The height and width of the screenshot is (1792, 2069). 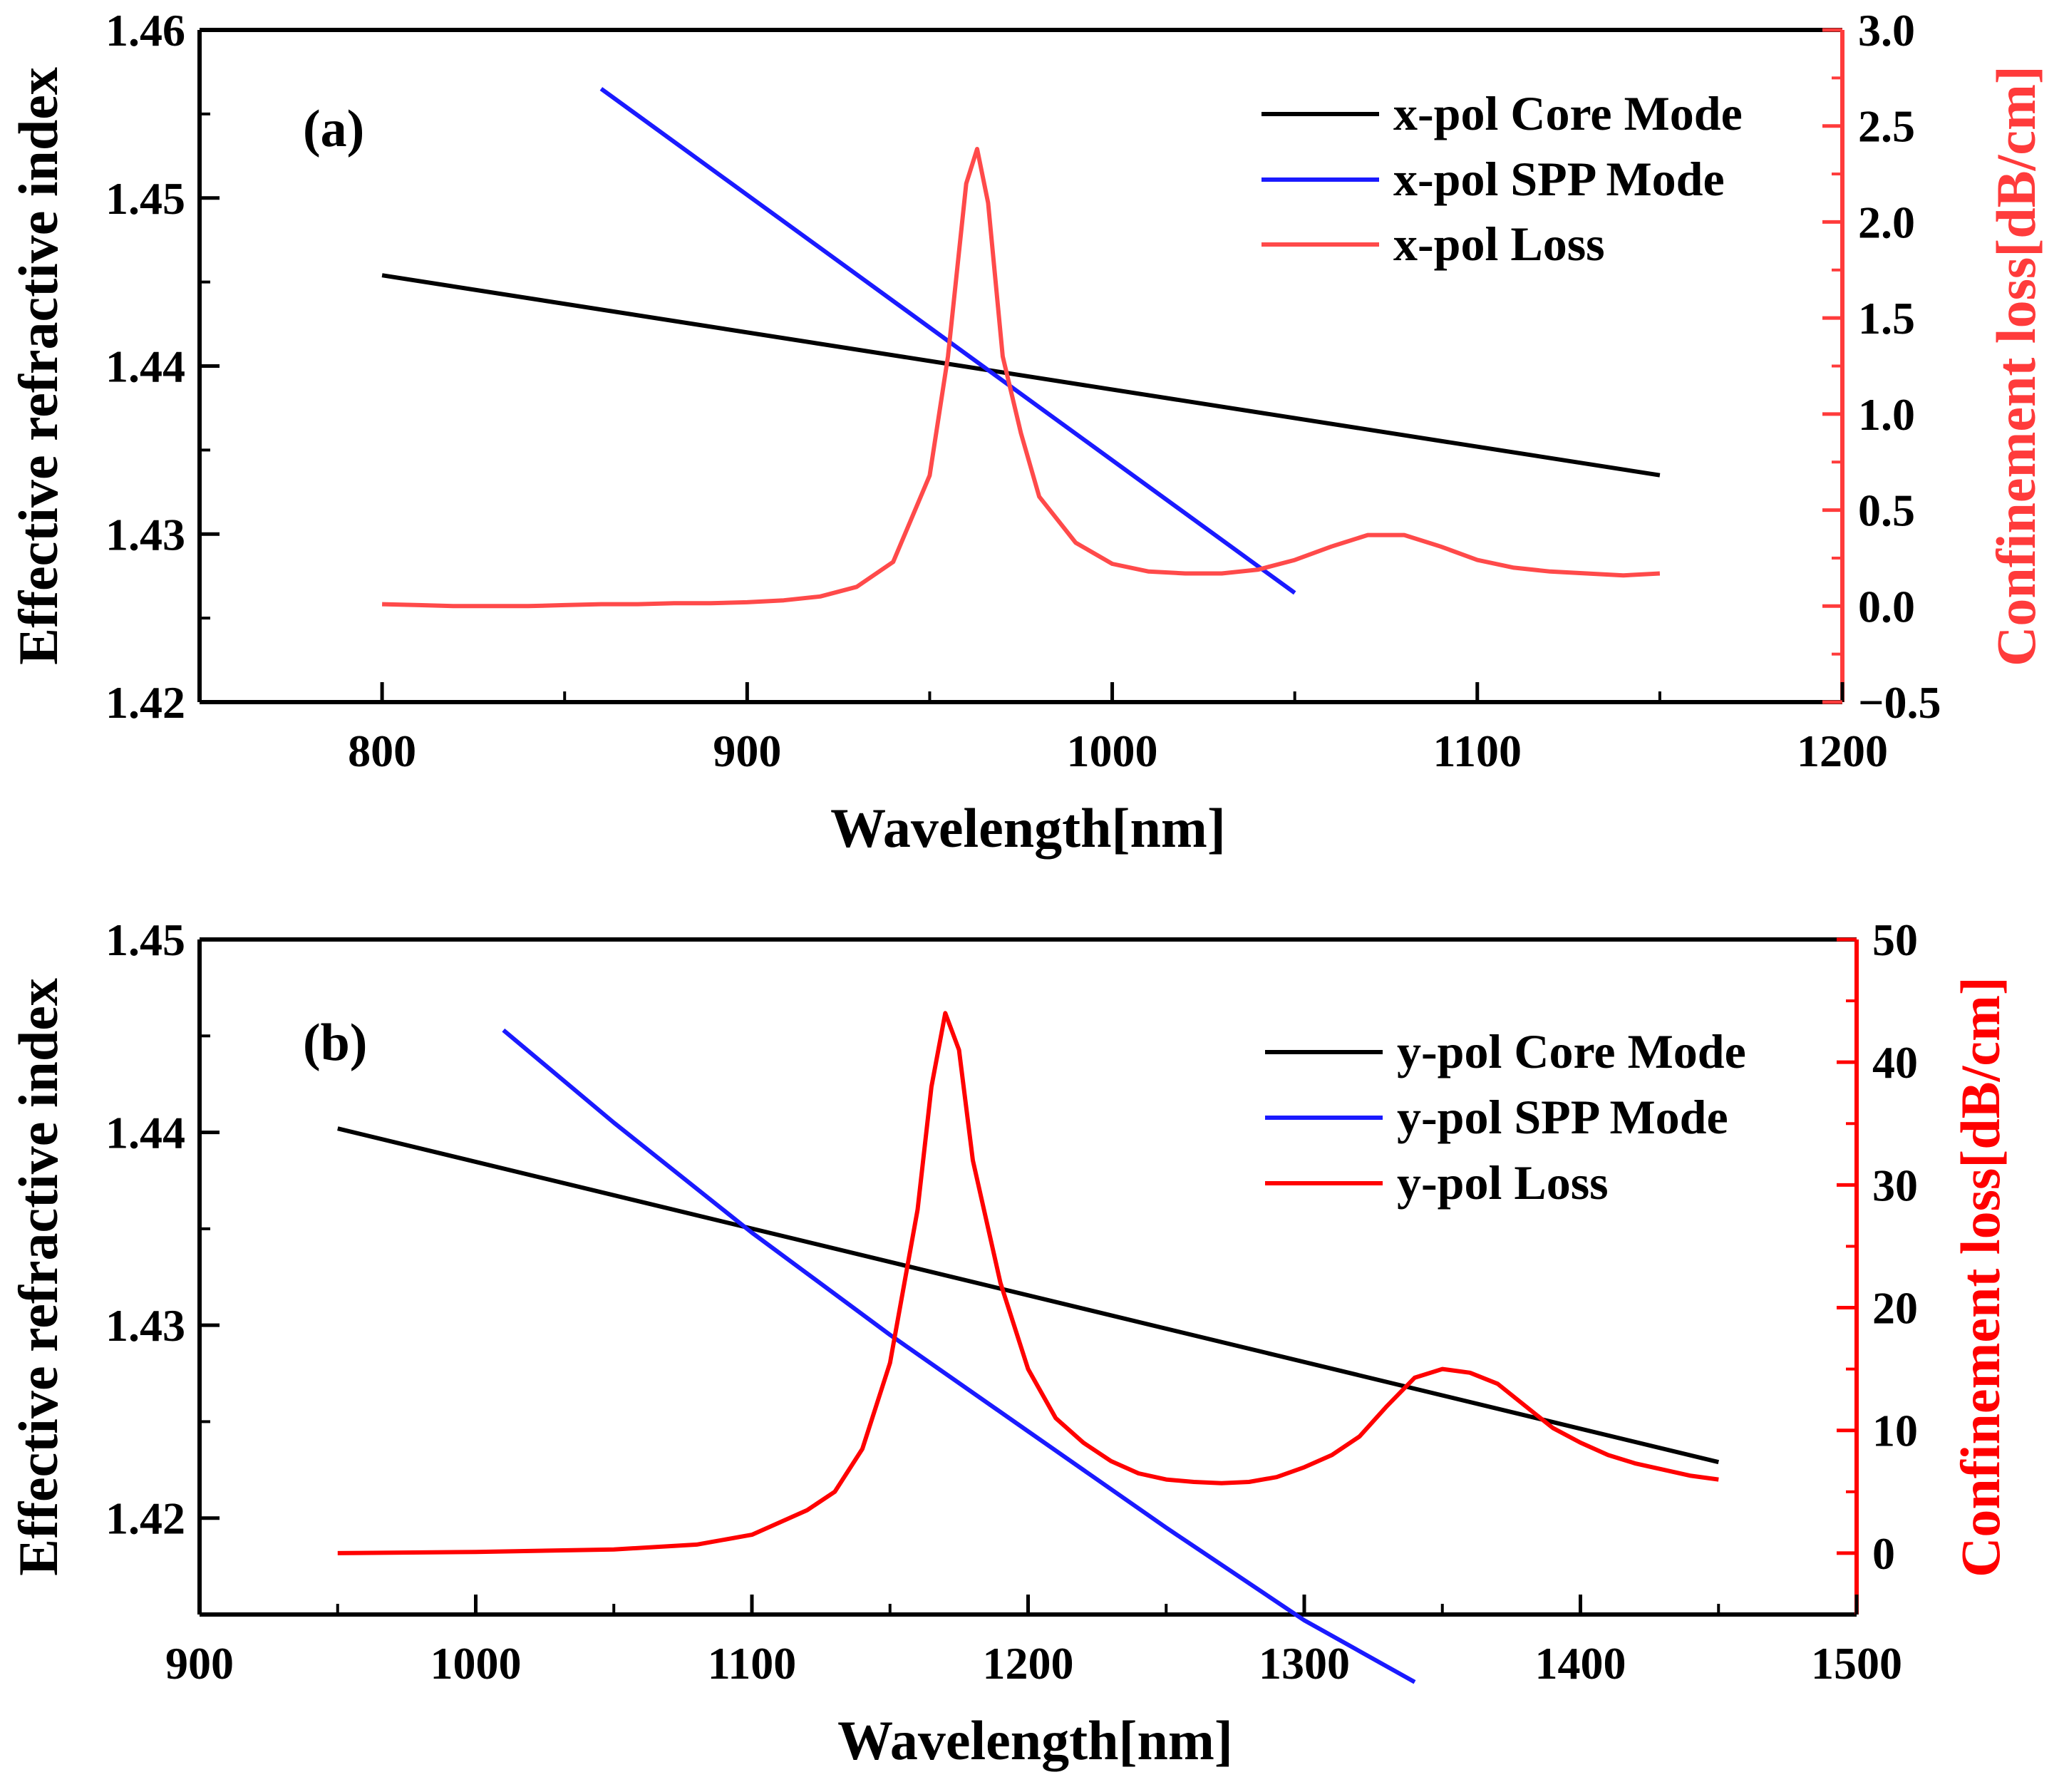 I want to click on y-right-tick-label: 1.0, so click(x=1886, y=415).